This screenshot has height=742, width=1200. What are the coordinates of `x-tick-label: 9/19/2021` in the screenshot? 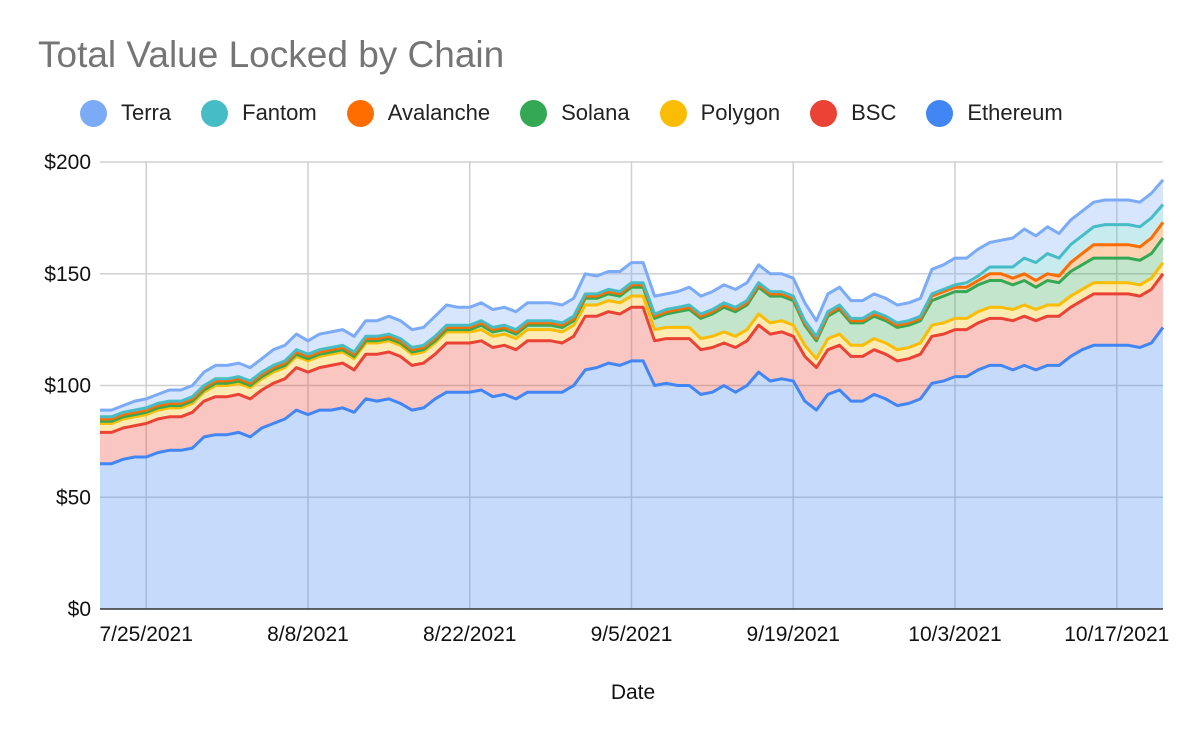 It's located at (793, 634).